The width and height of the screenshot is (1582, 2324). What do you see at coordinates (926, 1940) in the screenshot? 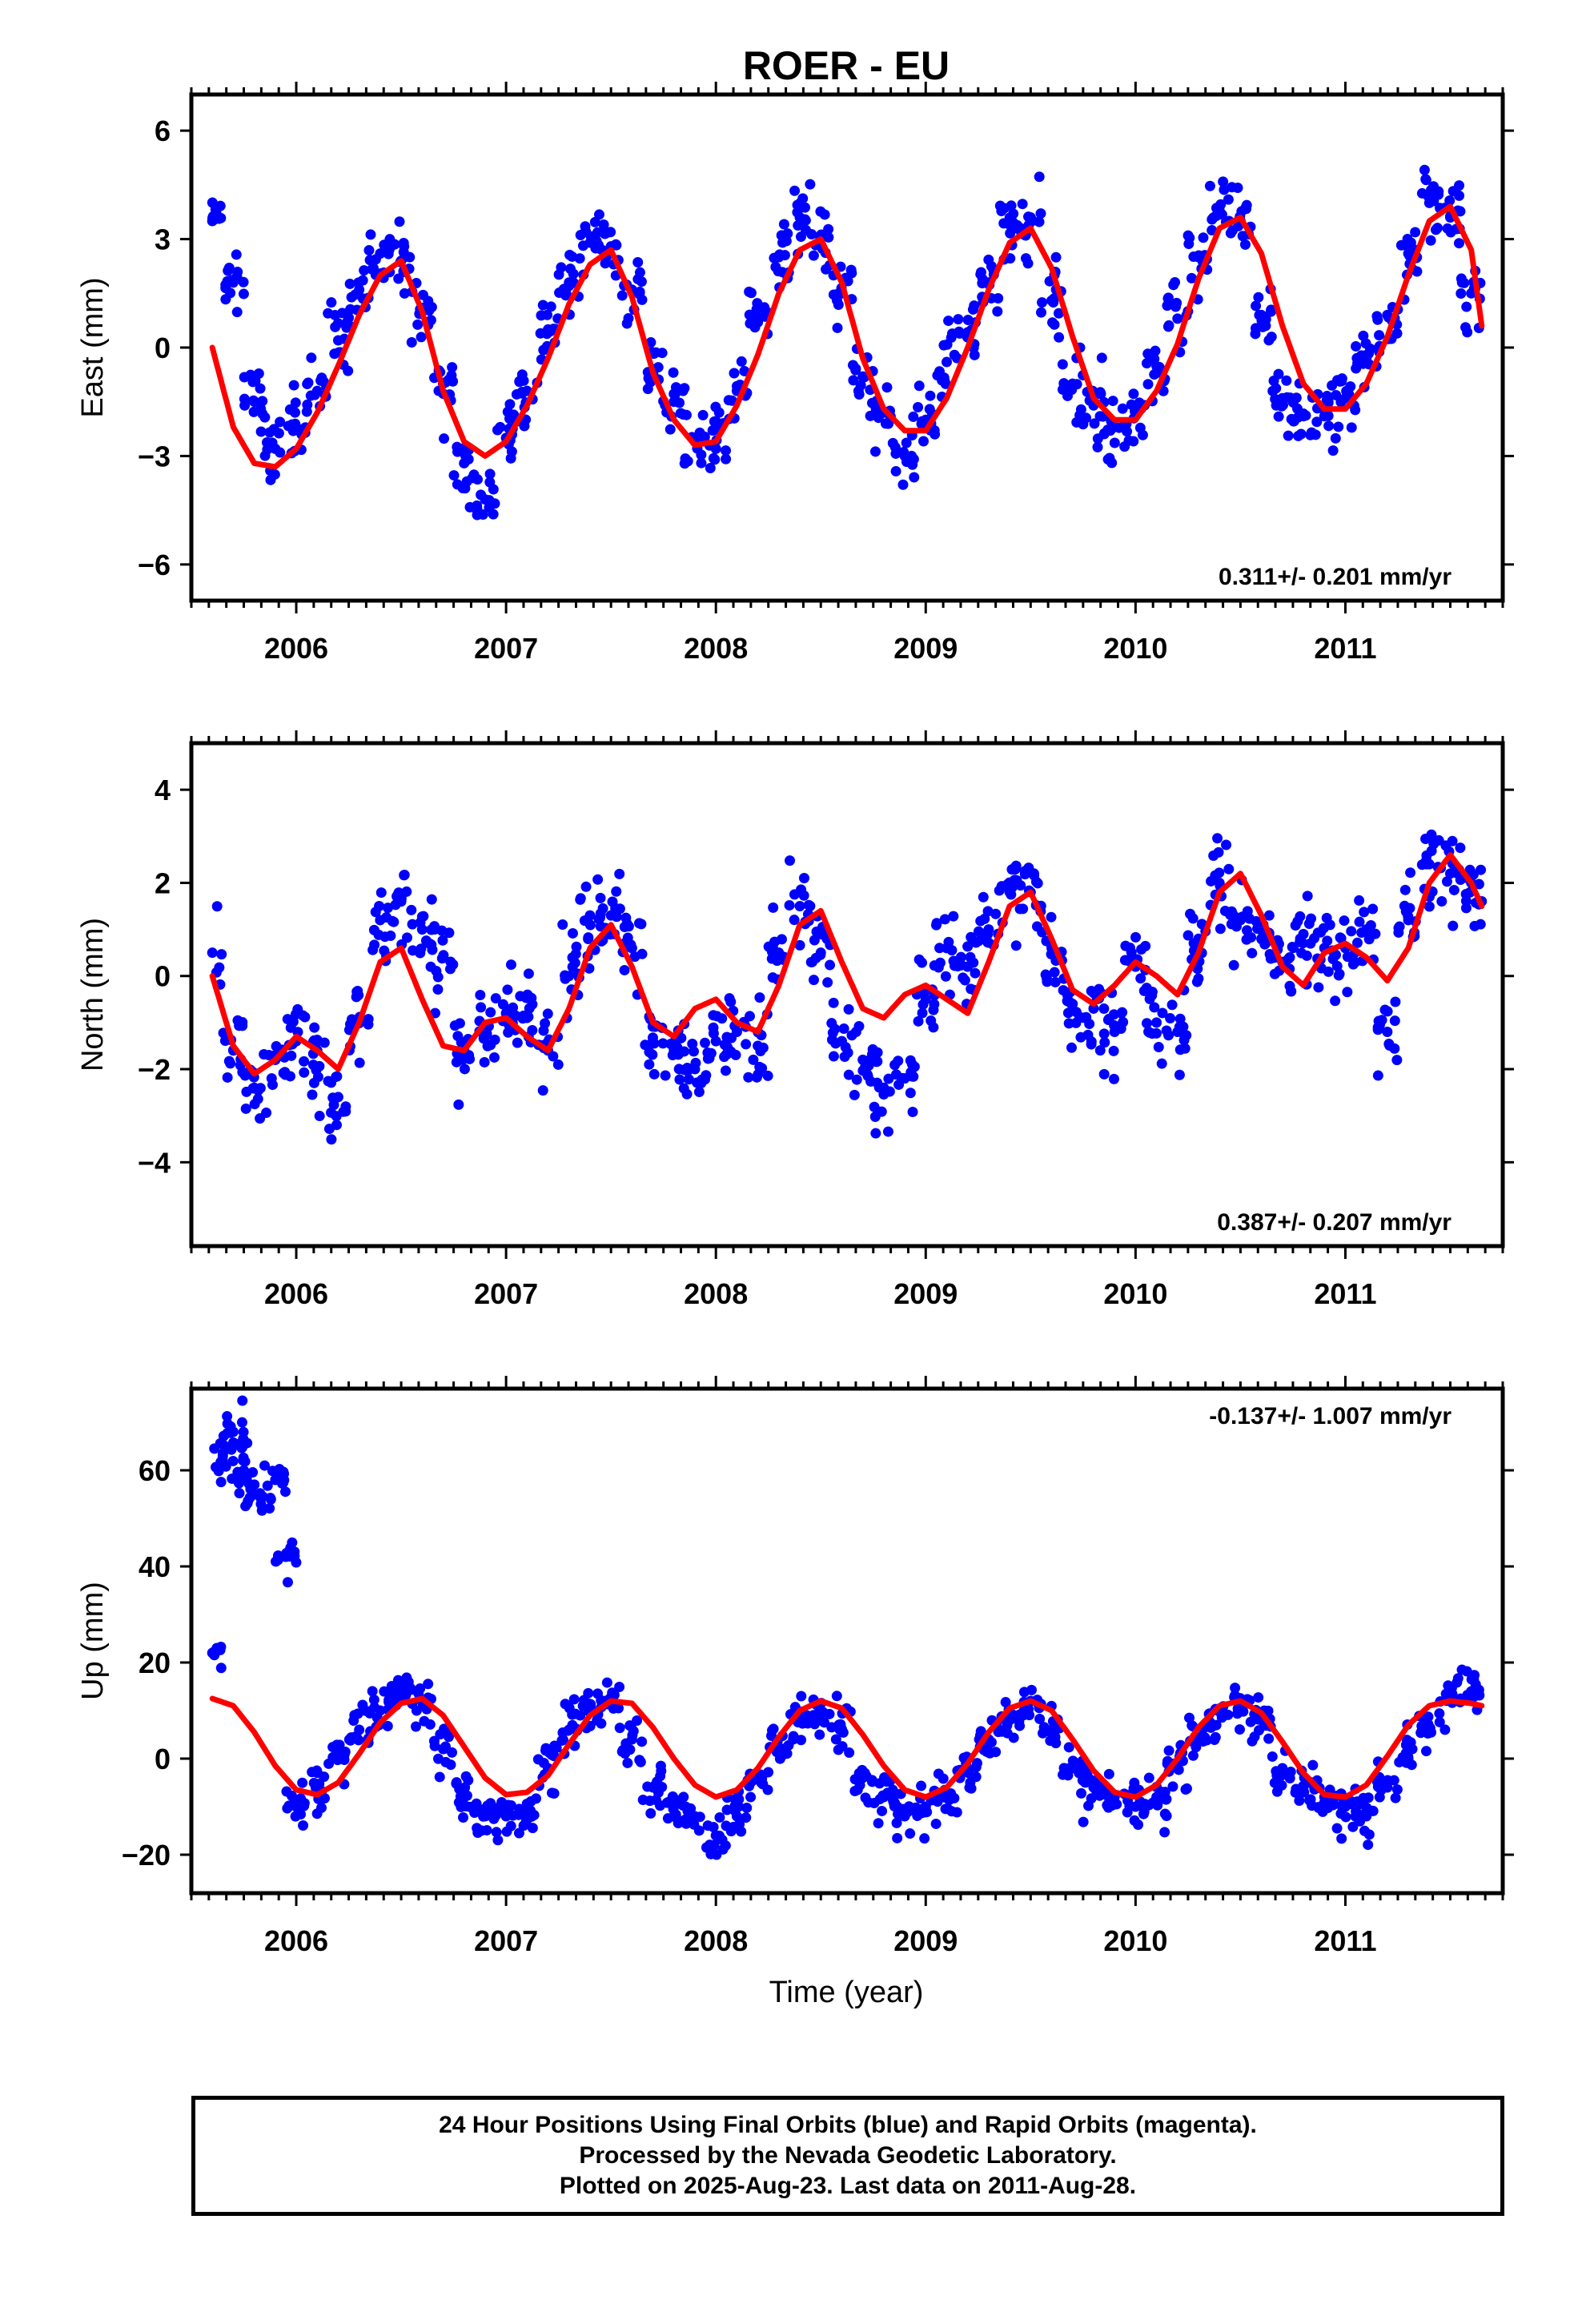
I see `x-tick-label: 2009` at bounding box center [926, 1940].